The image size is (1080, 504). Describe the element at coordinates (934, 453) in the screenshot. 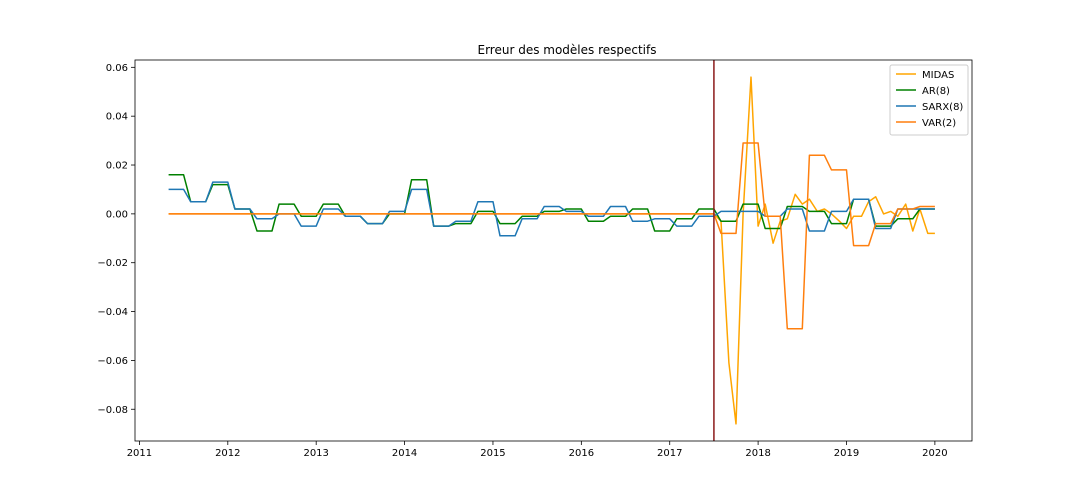

I see `x-tick-label: 2020` at that location.